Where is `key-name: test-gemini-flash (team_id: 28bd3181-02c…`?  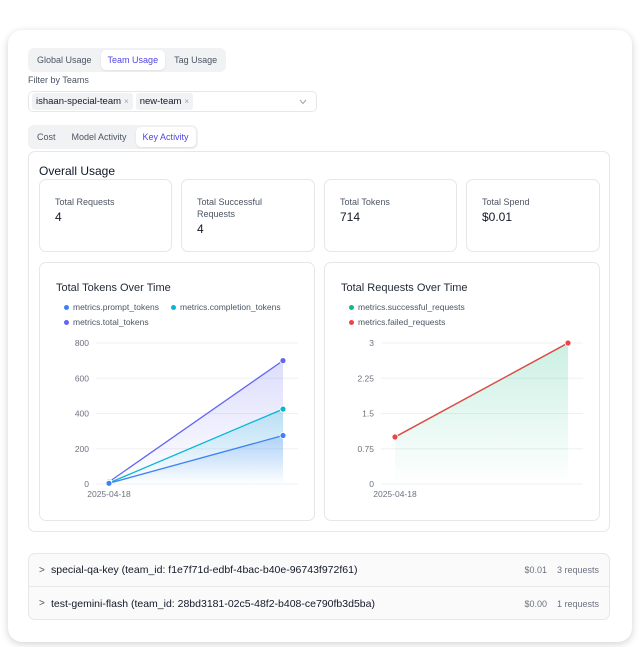
key-name: test-gemini-flash (team_id: 28bd3181-02c… is located at coordinates (213, 603).